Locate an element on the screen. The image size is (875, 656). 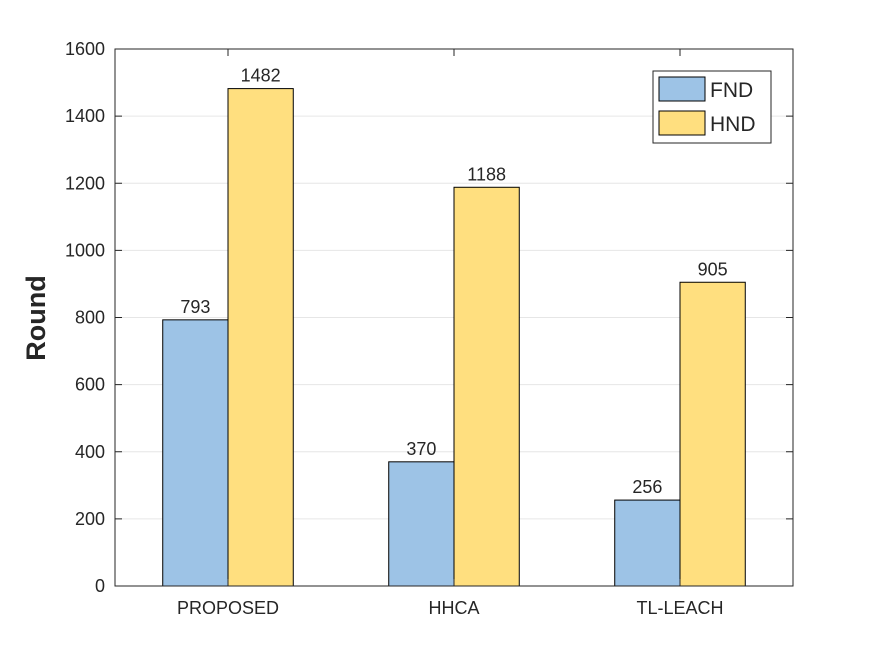
bar-data-label: 256 is located at coordinates (647, 487).